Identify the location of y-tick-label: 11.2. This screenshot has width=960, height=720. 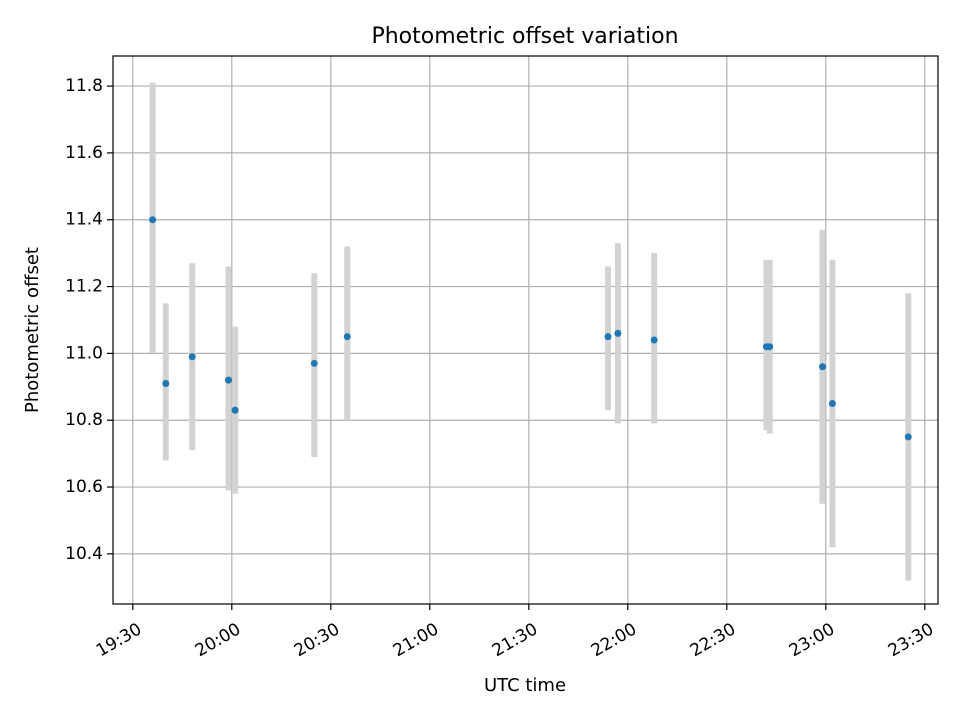
(84, 287).